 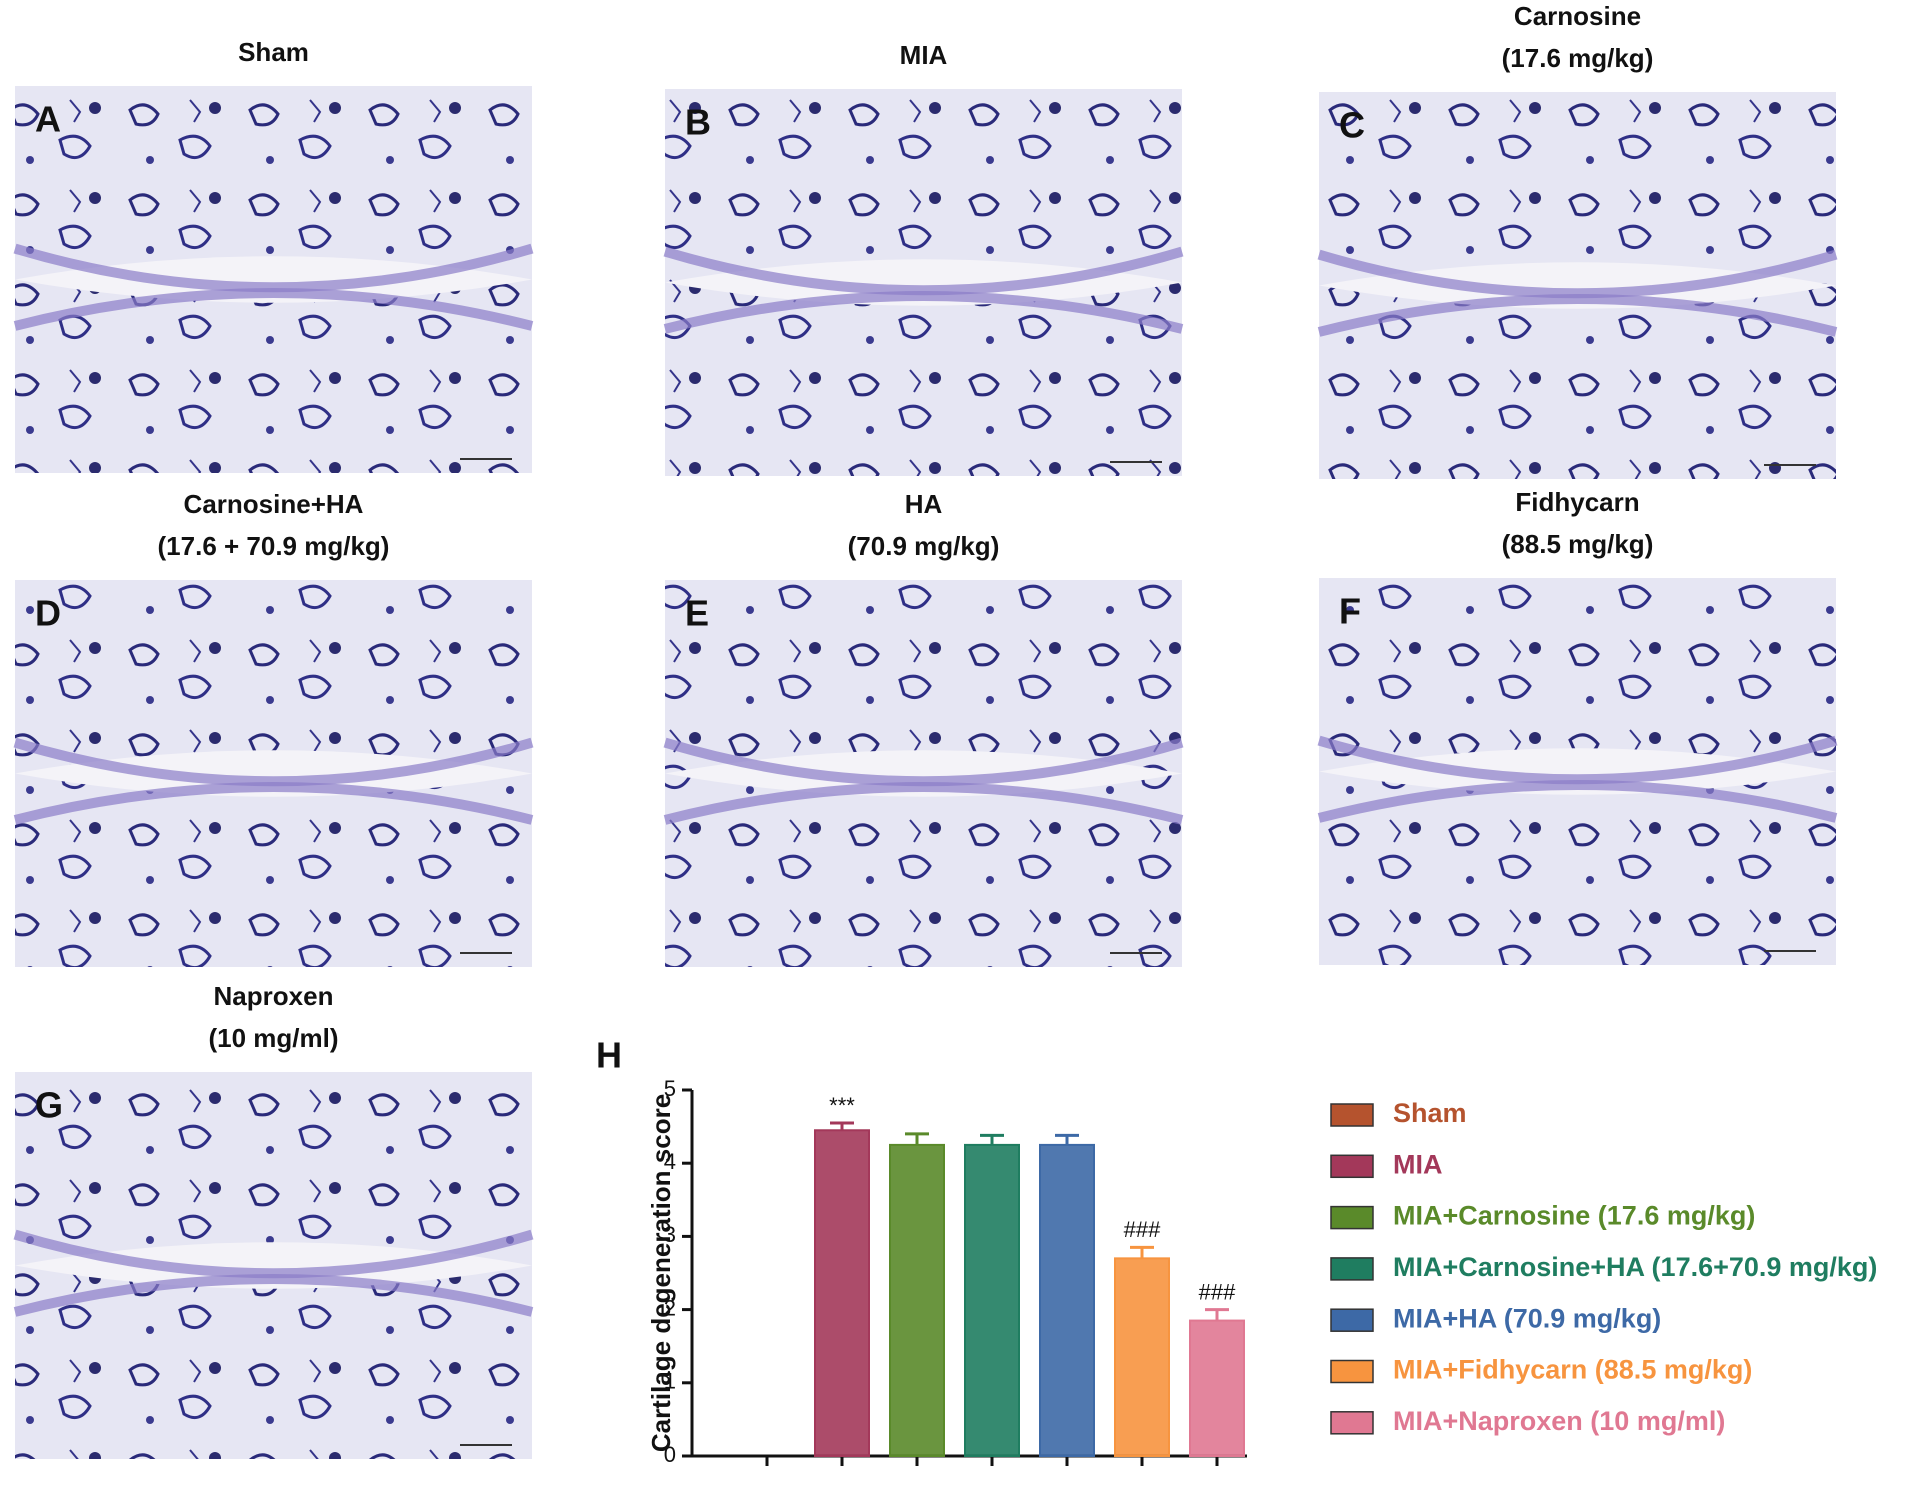 What do you see at coordinates (273, 728) in the screenshot?
I see `histology-panel: D Carnosine+HA (17.6 + 70.9 mg/kg)` at bounding box center [273, 728].